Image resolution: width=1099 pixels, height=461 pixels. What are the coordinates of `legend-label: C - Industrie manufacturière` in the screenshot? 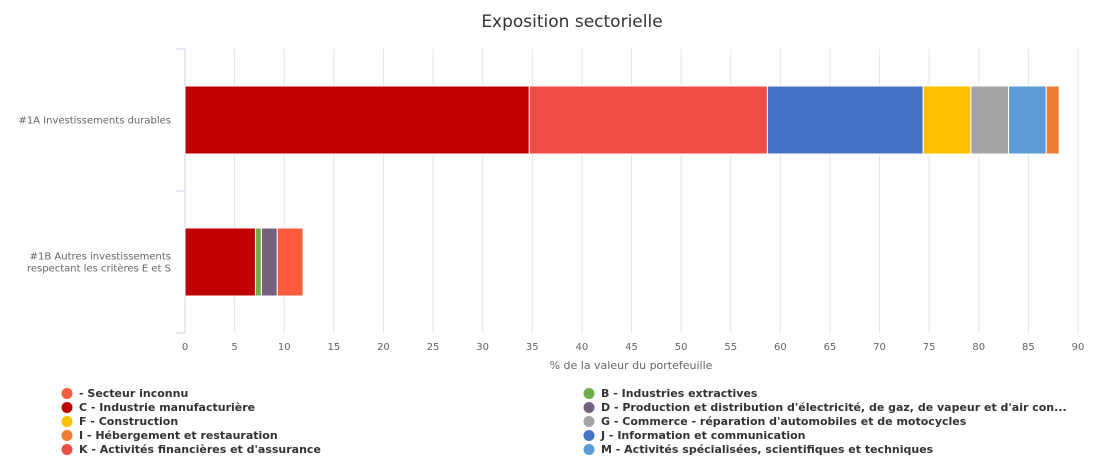 It's located at (167, 407).